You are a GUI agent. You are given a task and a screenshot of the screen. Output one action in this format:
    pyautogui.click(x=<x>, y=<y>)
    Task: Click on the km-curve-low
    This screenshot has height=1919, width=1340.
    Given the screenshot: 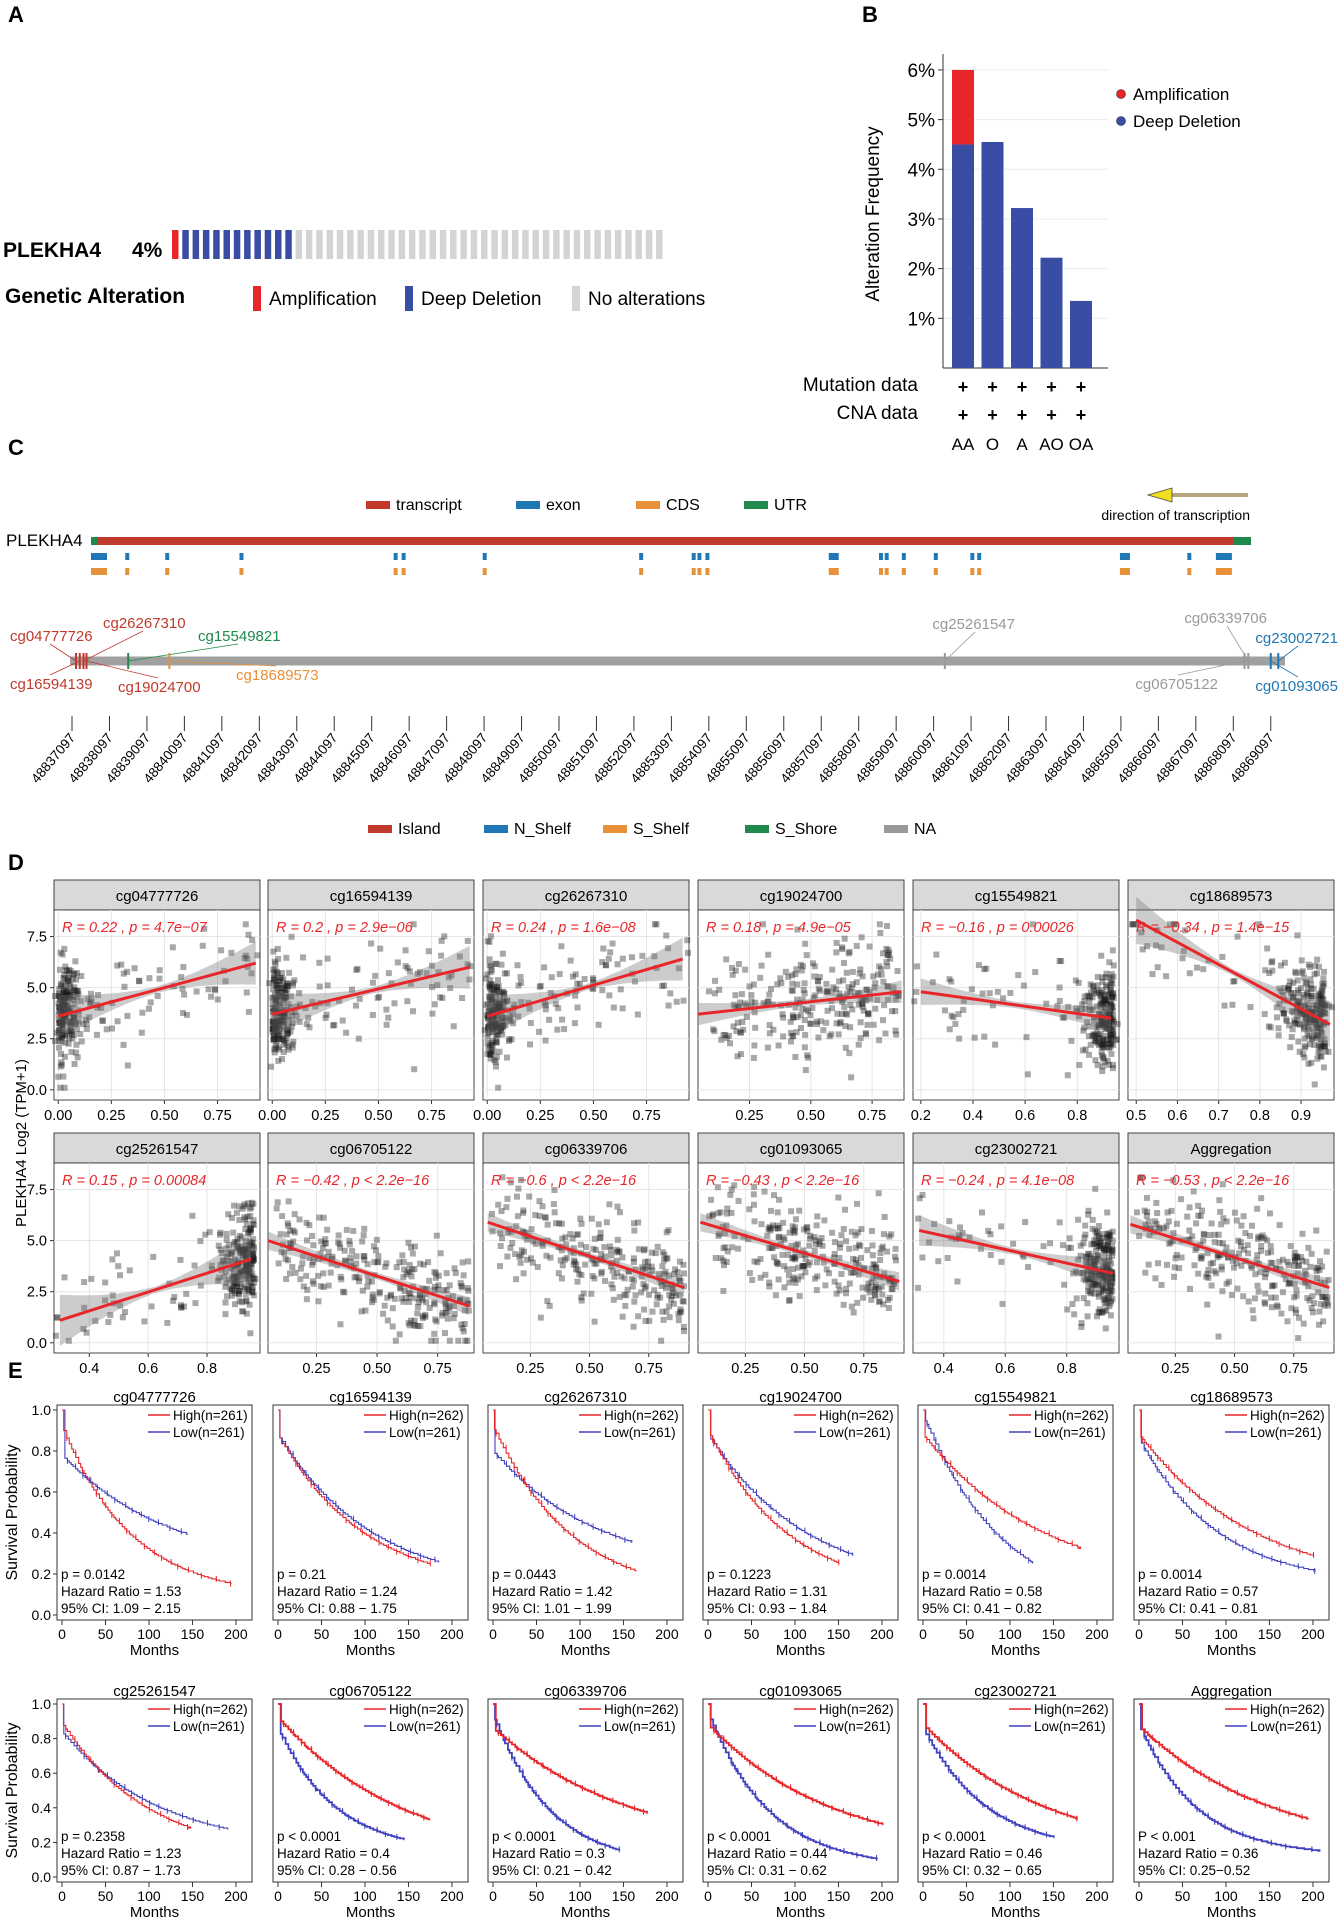 What is the action you would take?
    pyautogui.click(x=341, y=1772)
    